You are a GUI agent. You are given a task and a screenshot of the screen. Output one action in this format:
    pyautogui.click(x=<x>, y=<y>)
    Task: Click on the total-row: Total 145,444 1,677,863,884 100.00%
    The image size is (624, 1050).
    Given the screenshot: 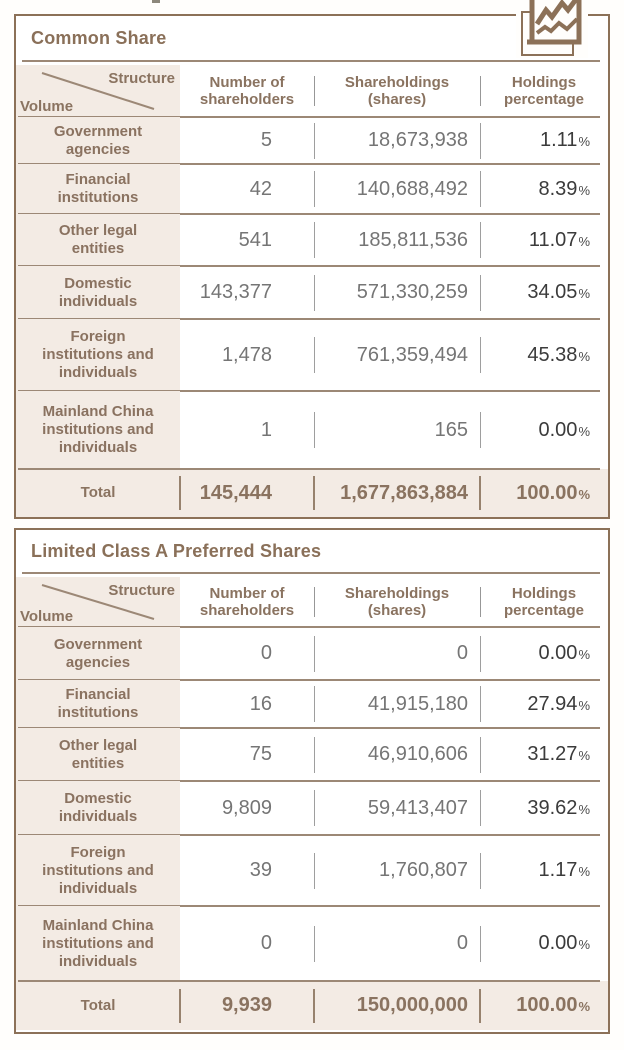 What is the action you would take?
    pyautogui.click(x=312, y=492)
    